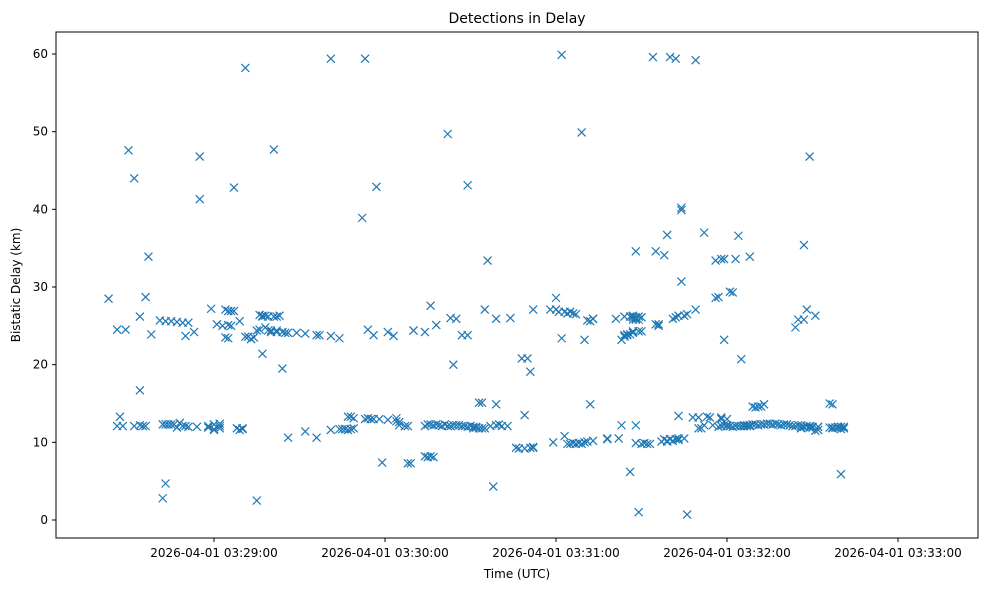 This screenshot has width=989, height=590. What do you see at coordinates (40, 54) in the screenshot?
I see `y-tick-label: 60` at bounding box center [40, 54].